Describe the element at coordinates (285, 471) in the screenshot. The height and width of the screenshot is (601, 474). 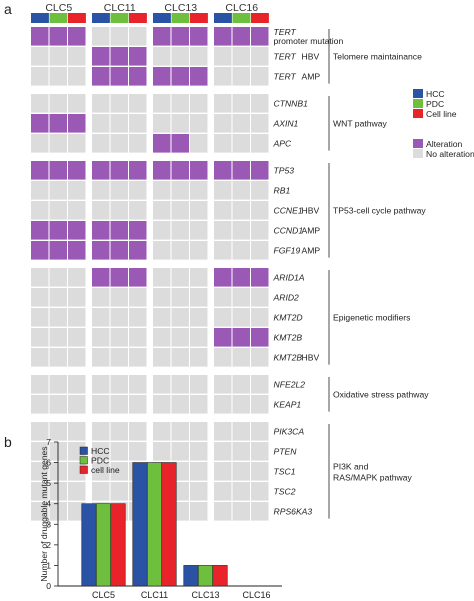
I see `gene-label: TSC1` at that location.